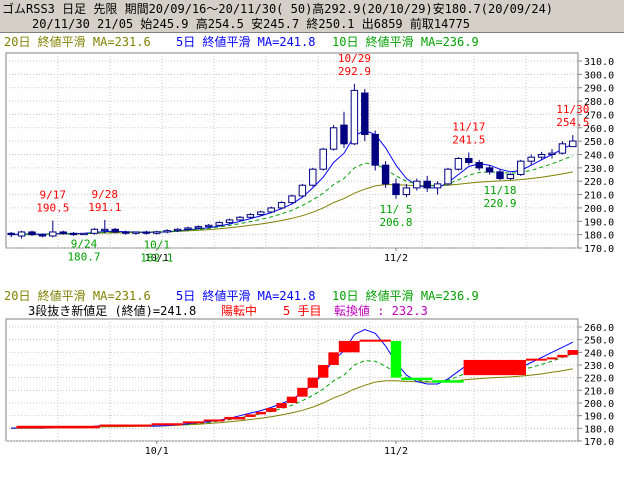  I want to click on top-ytick-label: 290.0, so click(599, 89).